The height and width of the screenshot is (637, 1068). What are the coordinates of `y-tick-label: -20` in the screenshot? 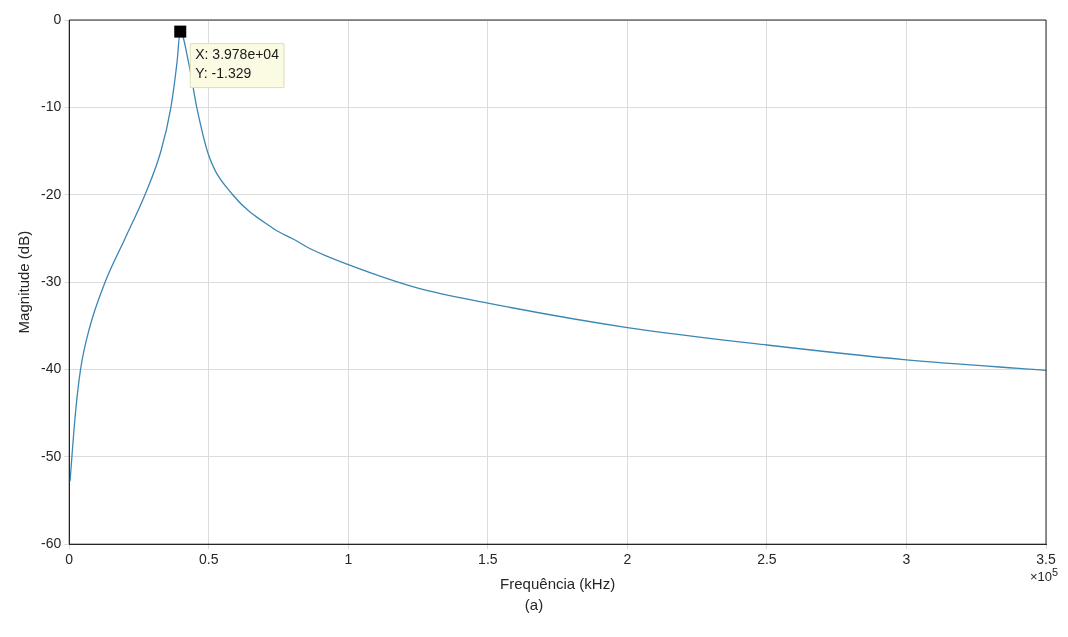 It's located at (51, 193).